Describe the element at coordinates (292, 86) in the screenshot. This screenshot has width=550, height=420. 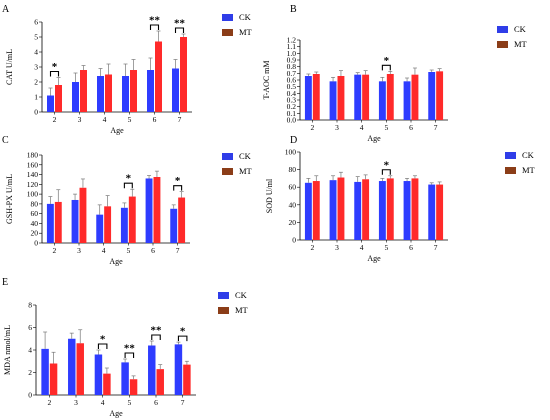
I see `y-tick-label: 0.5` at that location.